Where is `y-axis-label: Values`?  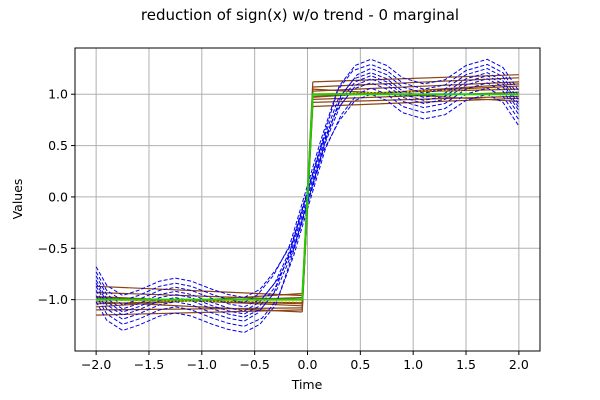 y-axis-label: Values is located at coordinates (17, 199).